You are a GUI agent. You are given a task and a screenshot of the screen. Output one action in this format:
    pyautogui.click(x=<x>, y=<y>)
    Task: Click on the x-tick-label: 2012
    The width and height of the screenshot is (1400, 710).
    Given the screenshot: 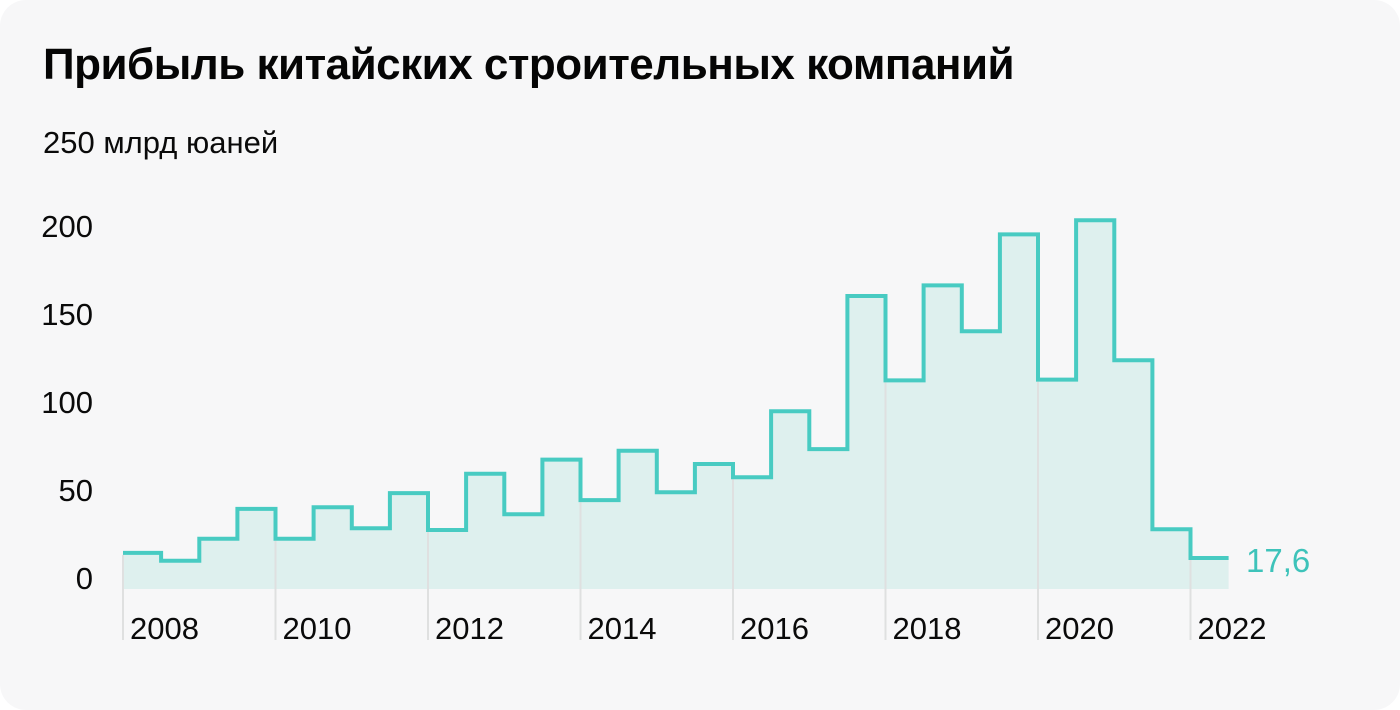 What is the action you would take?
    pyautogui.click(x=469, y=628)
    